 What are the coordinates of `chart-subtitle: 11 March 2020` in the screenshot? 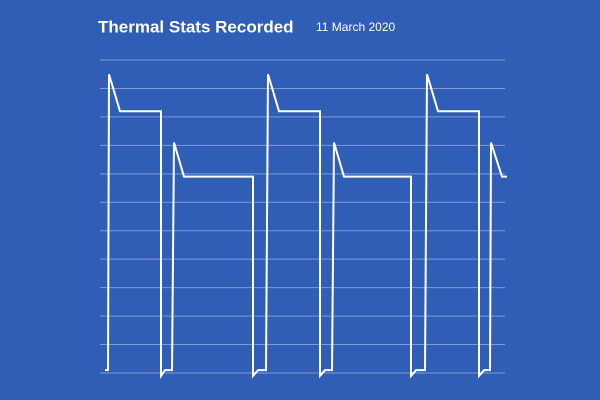 It's located at (355, 27).